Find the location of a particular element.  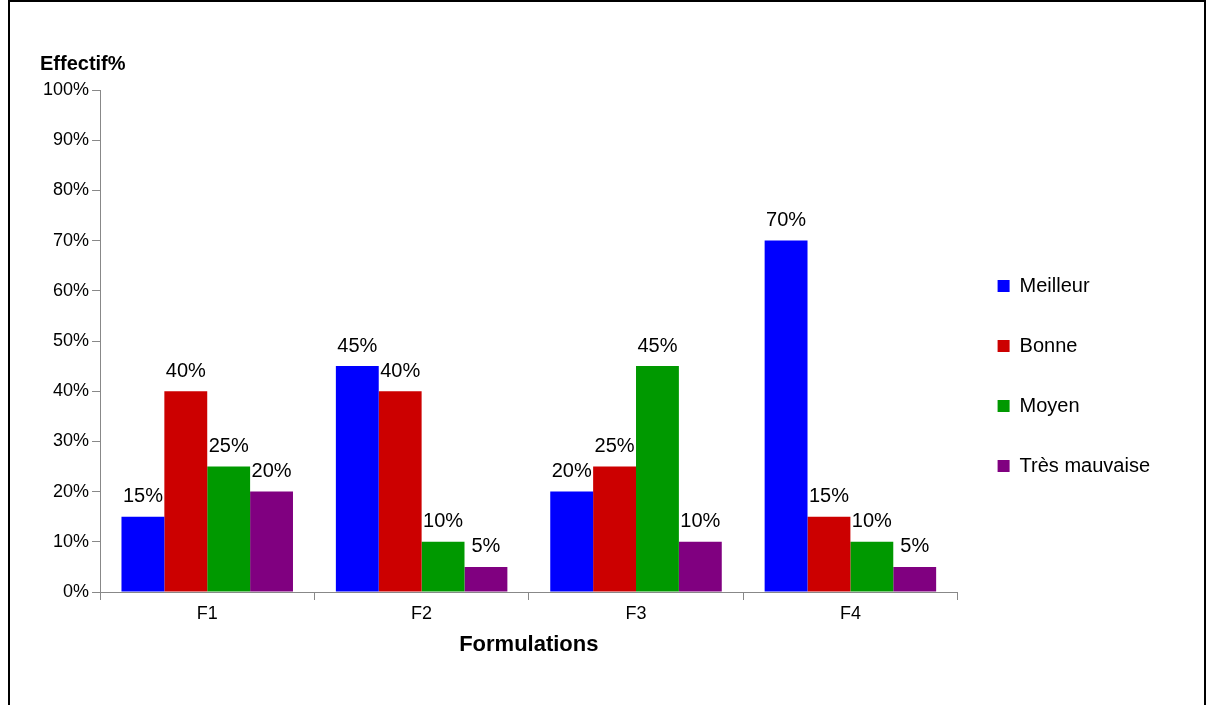

y-tick-label: 70% is located at coordinates (71, 239).